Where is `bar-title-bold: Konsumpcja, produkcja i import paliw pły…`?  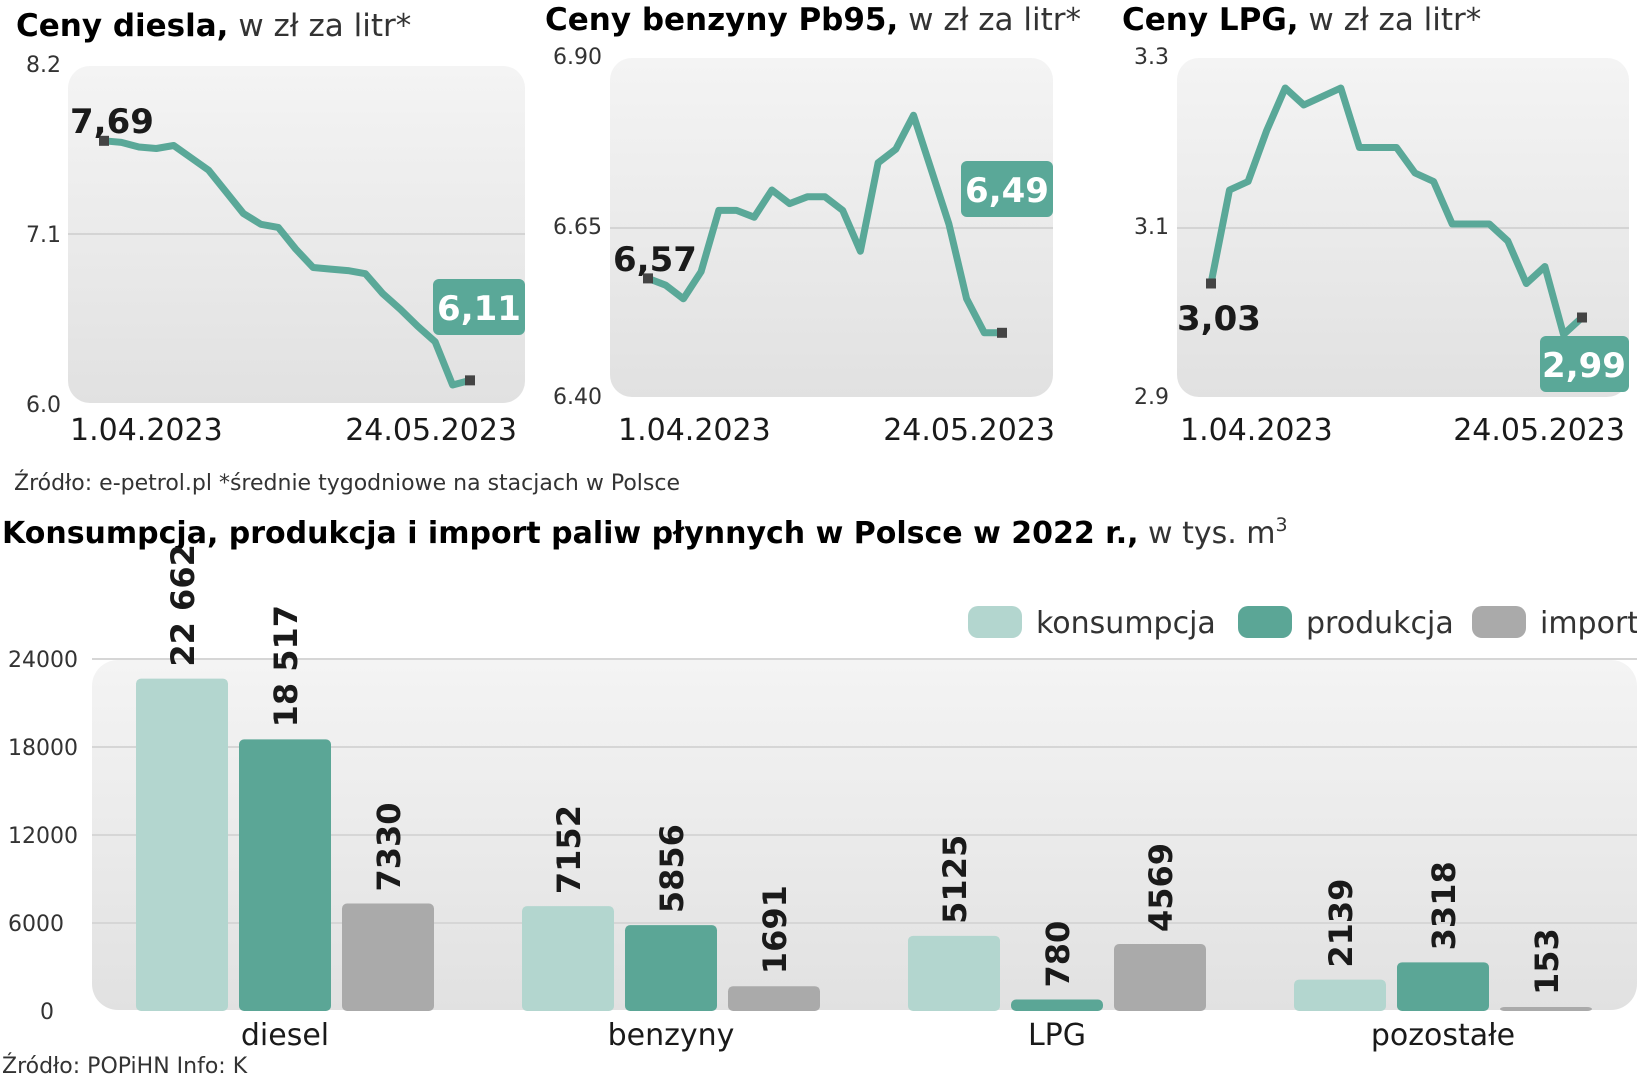
bar-title-bold: Konsumpcja, produkcja i import paliw pły… is located at coordinates (570, 533).